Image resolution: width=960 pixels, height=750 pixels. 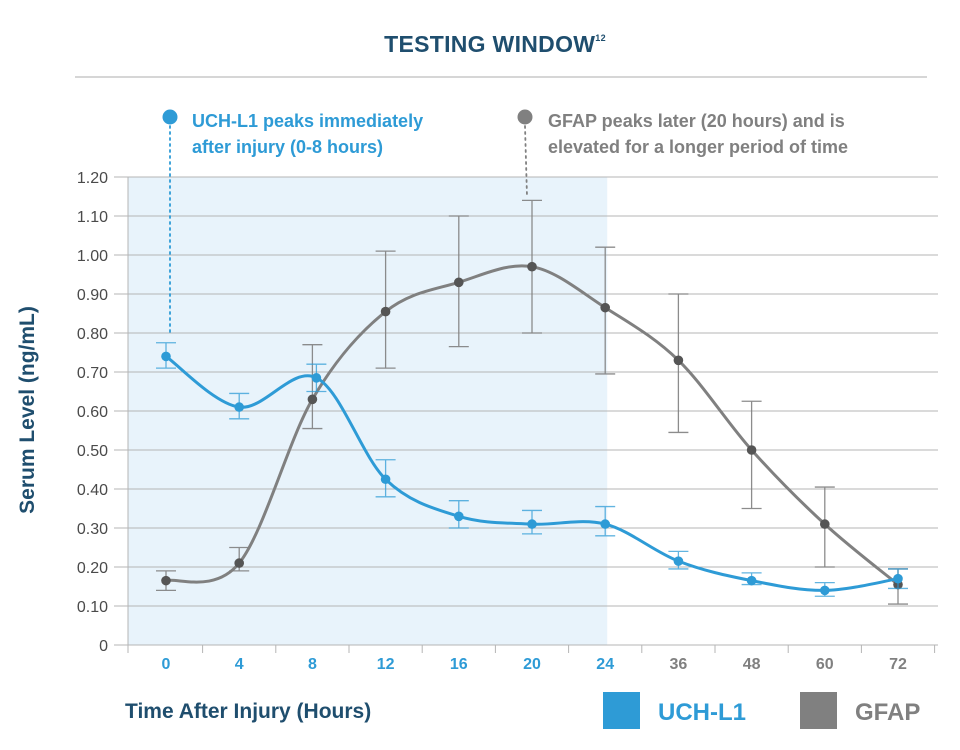 What do you see at coordinates (825, 664) in the screenshot?
I see `x-tick-60: 60` at bounding box center [825, 664].